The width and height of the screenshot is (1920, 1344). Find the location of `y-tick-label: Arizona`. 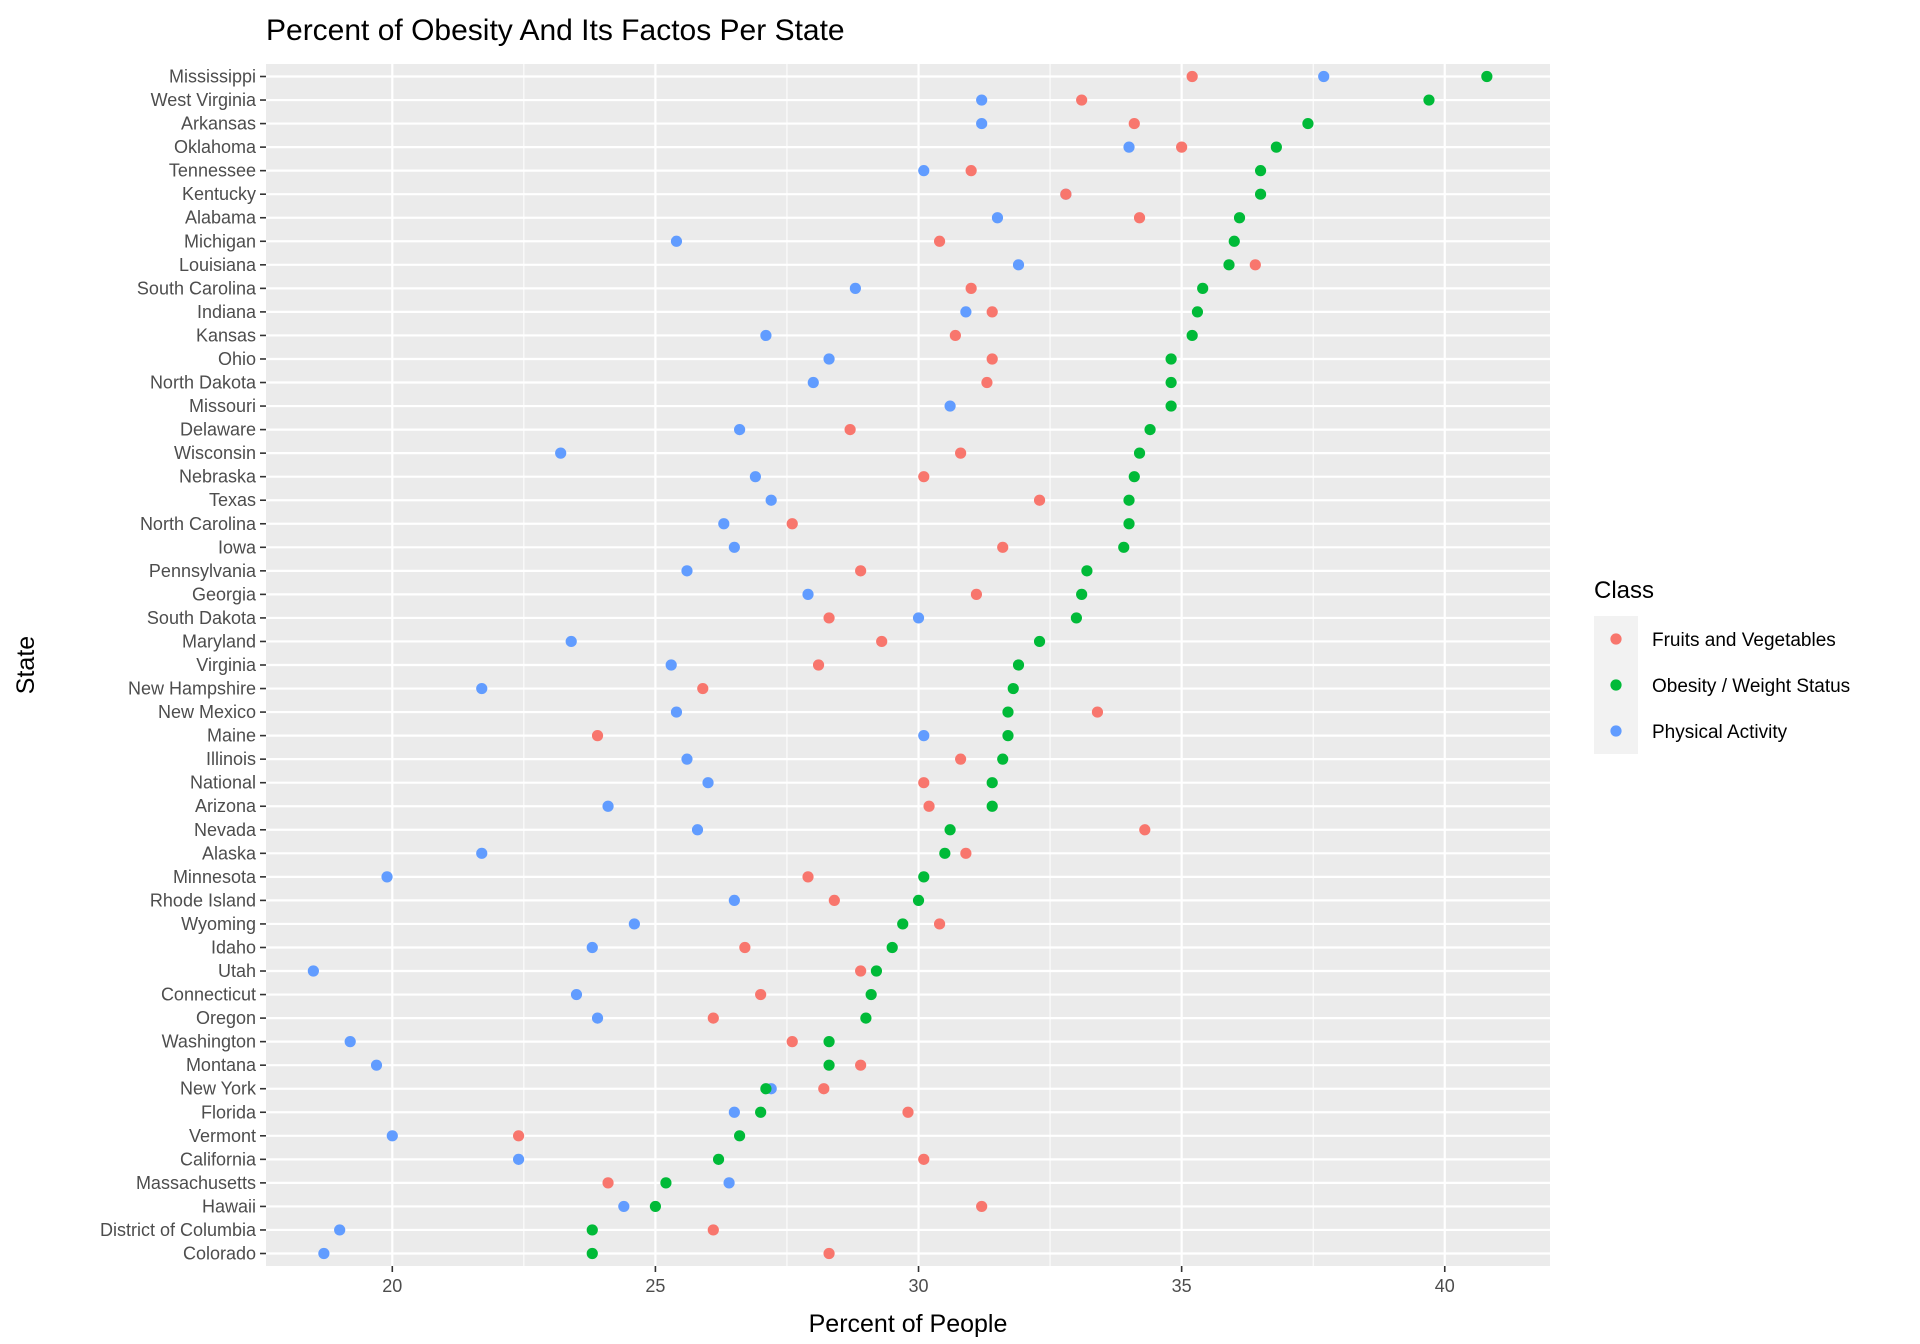

y-tick-label: Arizona is located at coordinates (226, 806).